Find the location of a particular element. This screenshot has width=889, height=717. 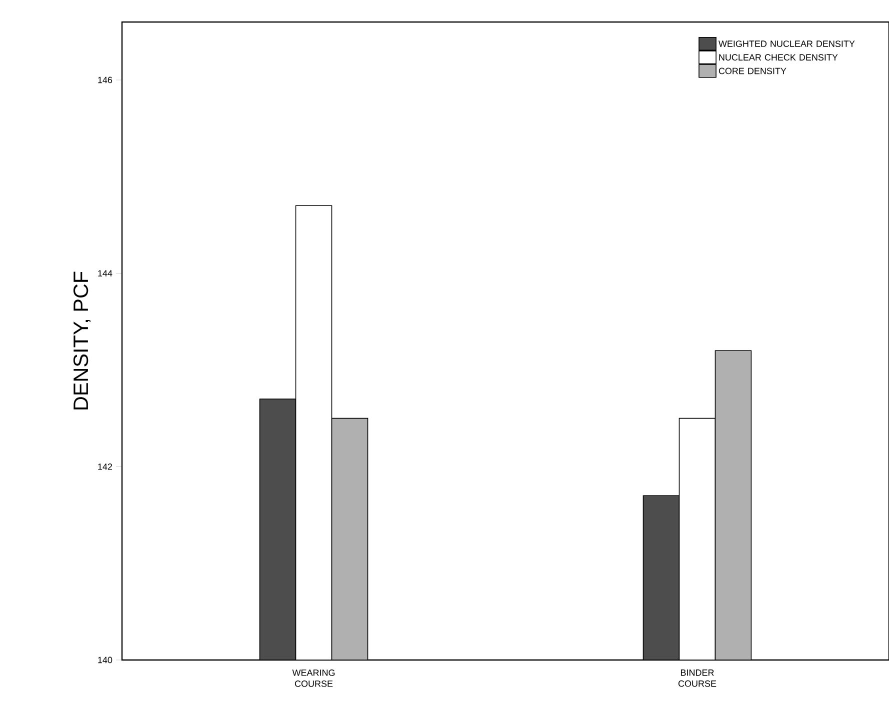

legend-label: CORE DENSITY is located at coordinates (752, 71).